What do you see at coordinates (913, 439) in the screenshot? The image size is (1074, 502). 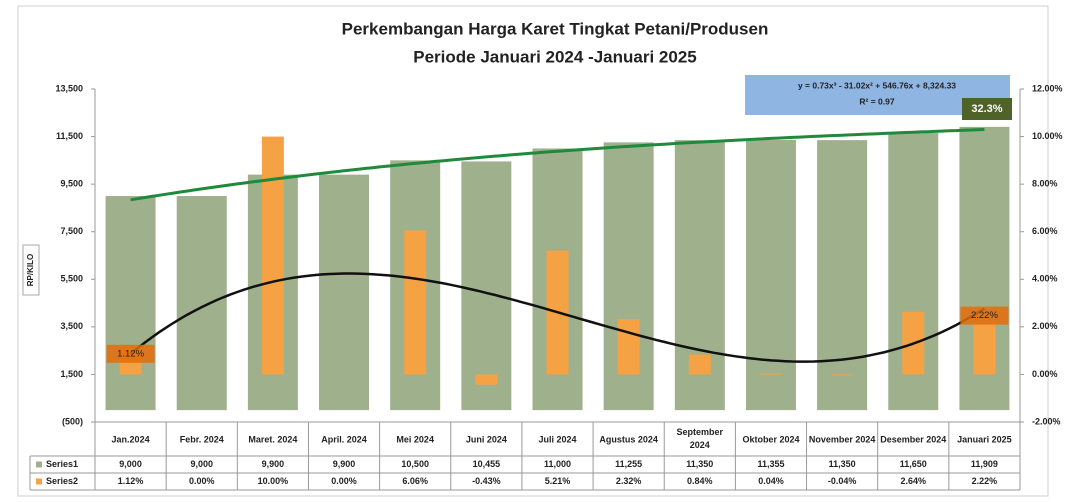 I see `x-tick-label: Desember 2024` at bounding box center [913, 439].